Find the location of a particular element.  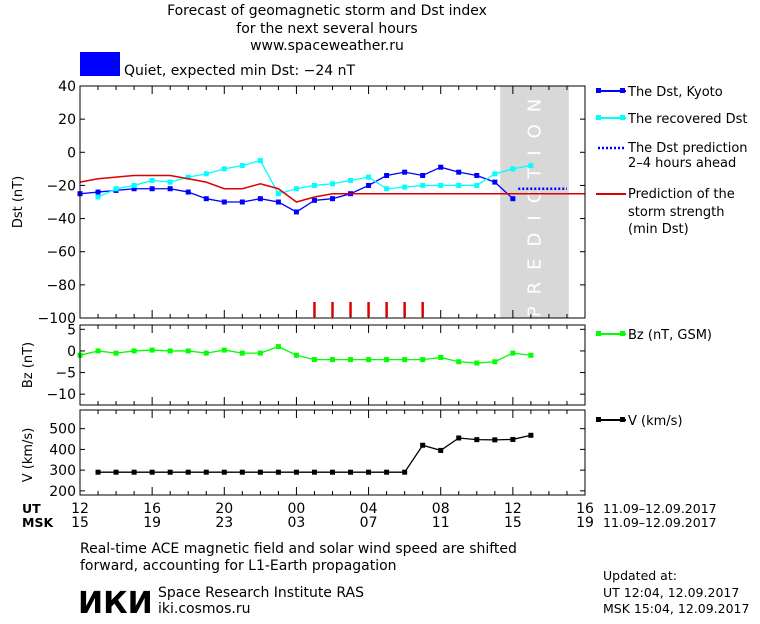

x-tick-label-ut: 16 is located at coordinates (152, 509).